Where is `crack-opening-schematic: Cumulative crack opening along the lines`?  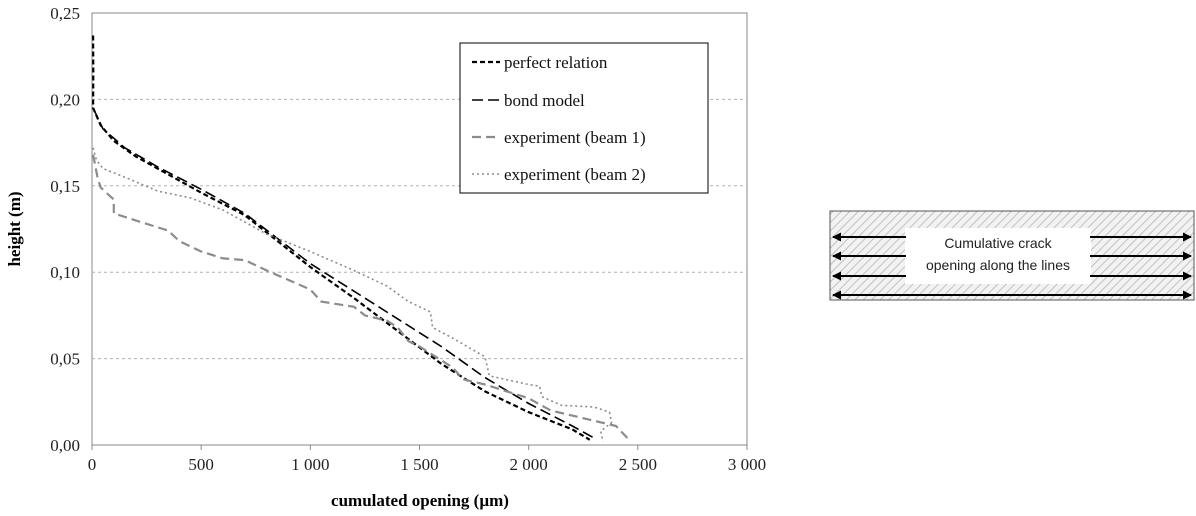 crack-opening-schematic: Cumulative crack opening along the lines is located at coordinates (1012, 255).